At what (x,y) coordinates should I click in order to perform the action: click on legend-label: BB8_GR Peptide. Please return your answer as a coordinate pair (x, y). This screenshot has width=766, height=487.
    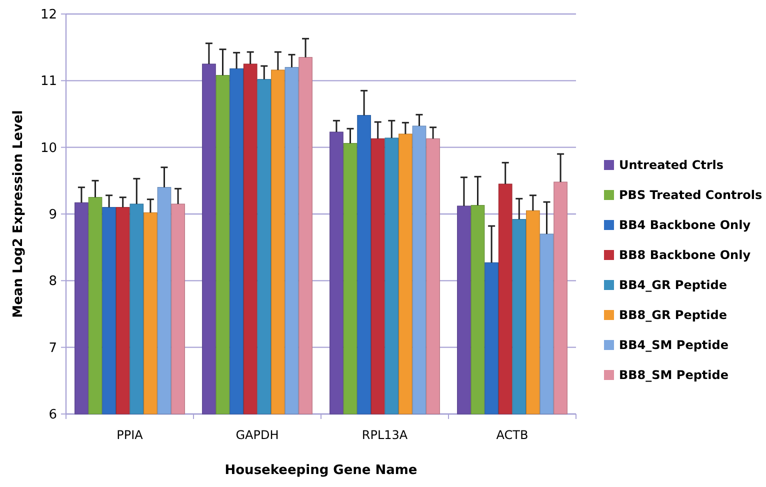
    Looking at the image, I should click on (673, 315).